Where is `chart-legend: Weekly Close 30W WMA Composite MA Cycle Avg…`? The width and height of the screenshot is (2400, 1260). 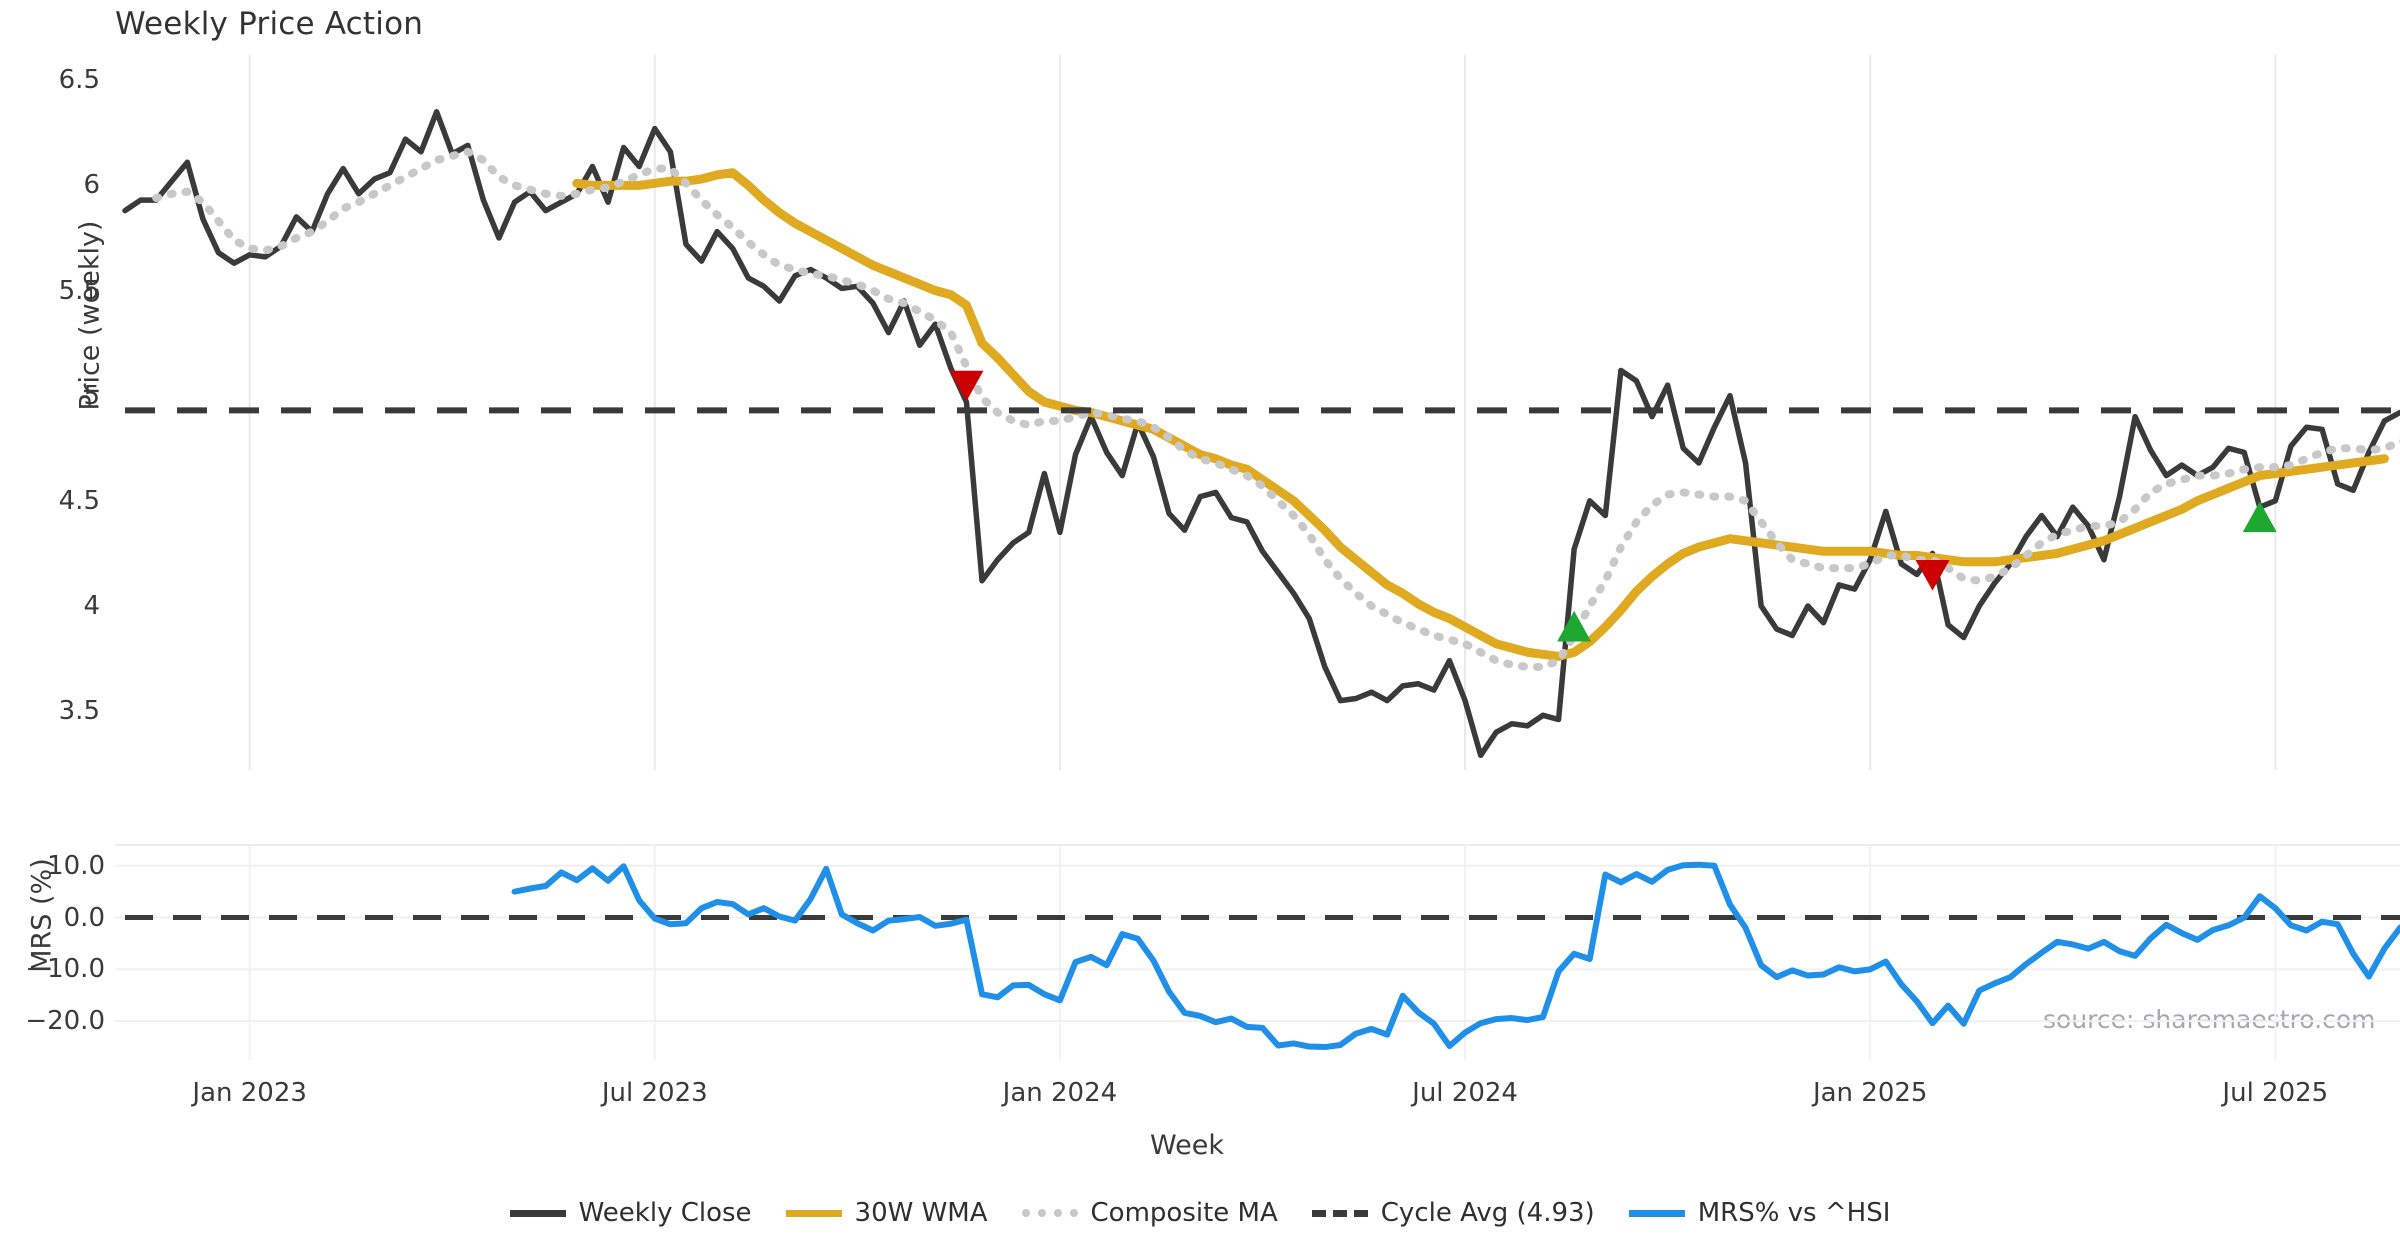 chart-legend: Weekly Close 30W WMA Composite MA Cycle Avg… is located at coordinates (1200, 1213).